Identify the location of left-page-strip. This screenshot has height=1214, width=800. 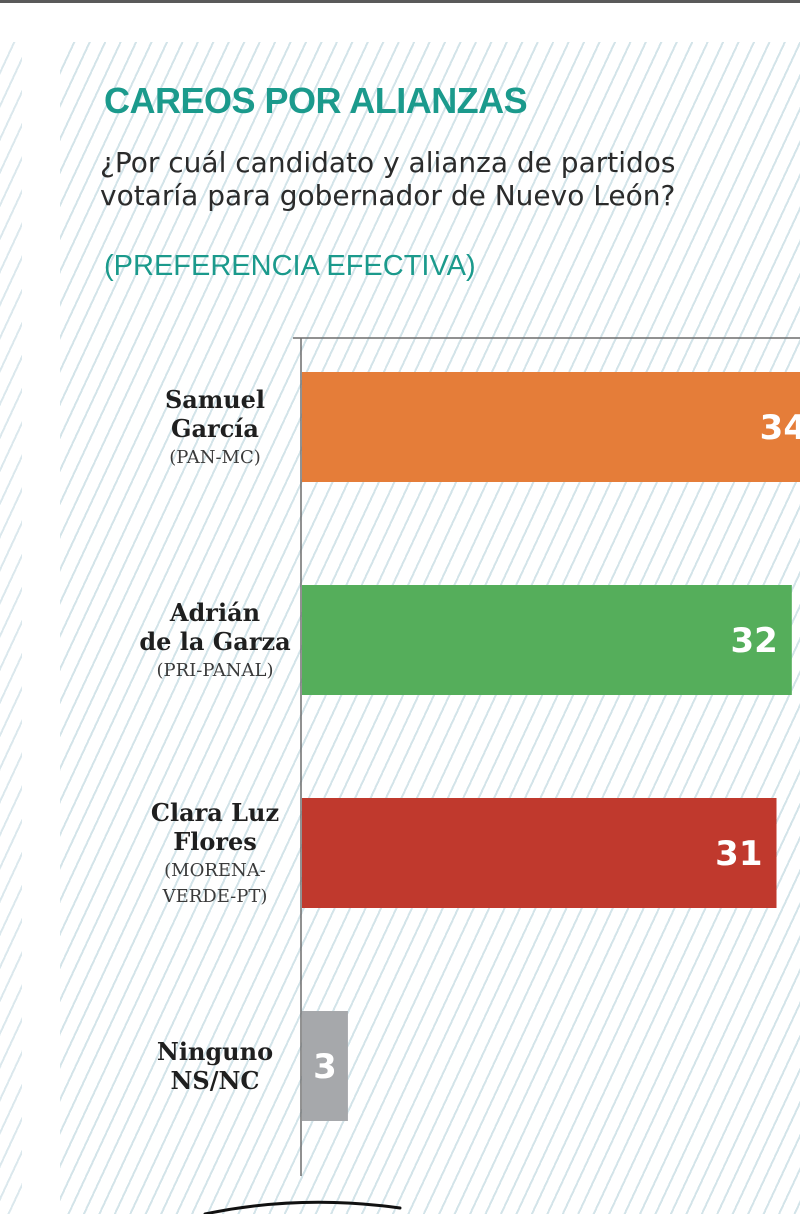
(11, 628).